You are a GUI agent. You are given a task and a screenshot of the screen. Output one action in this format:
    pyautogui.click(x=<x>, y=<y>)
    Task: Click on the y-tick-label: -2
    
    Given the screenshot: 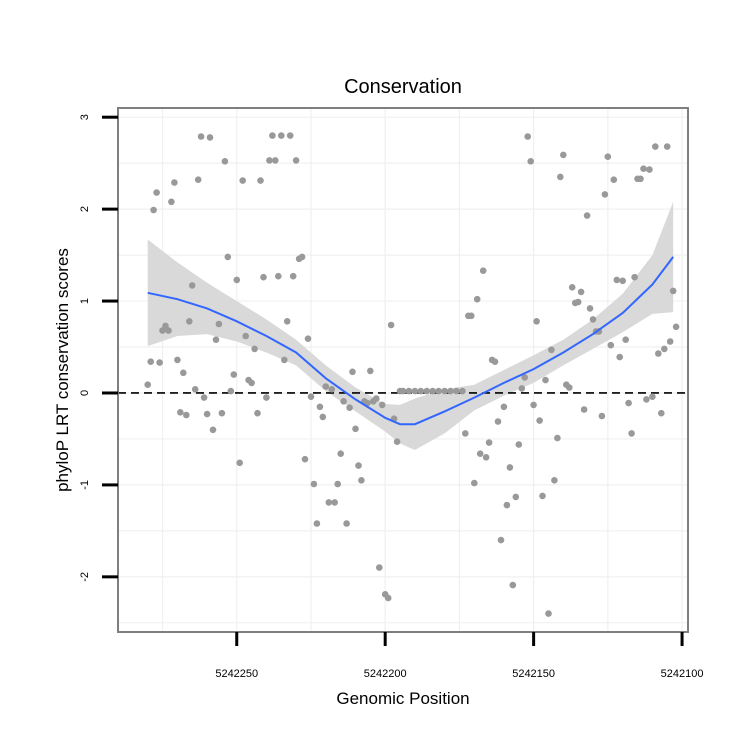 What is the action you would take?
    pyautogui.click(x=85, y=577)
    